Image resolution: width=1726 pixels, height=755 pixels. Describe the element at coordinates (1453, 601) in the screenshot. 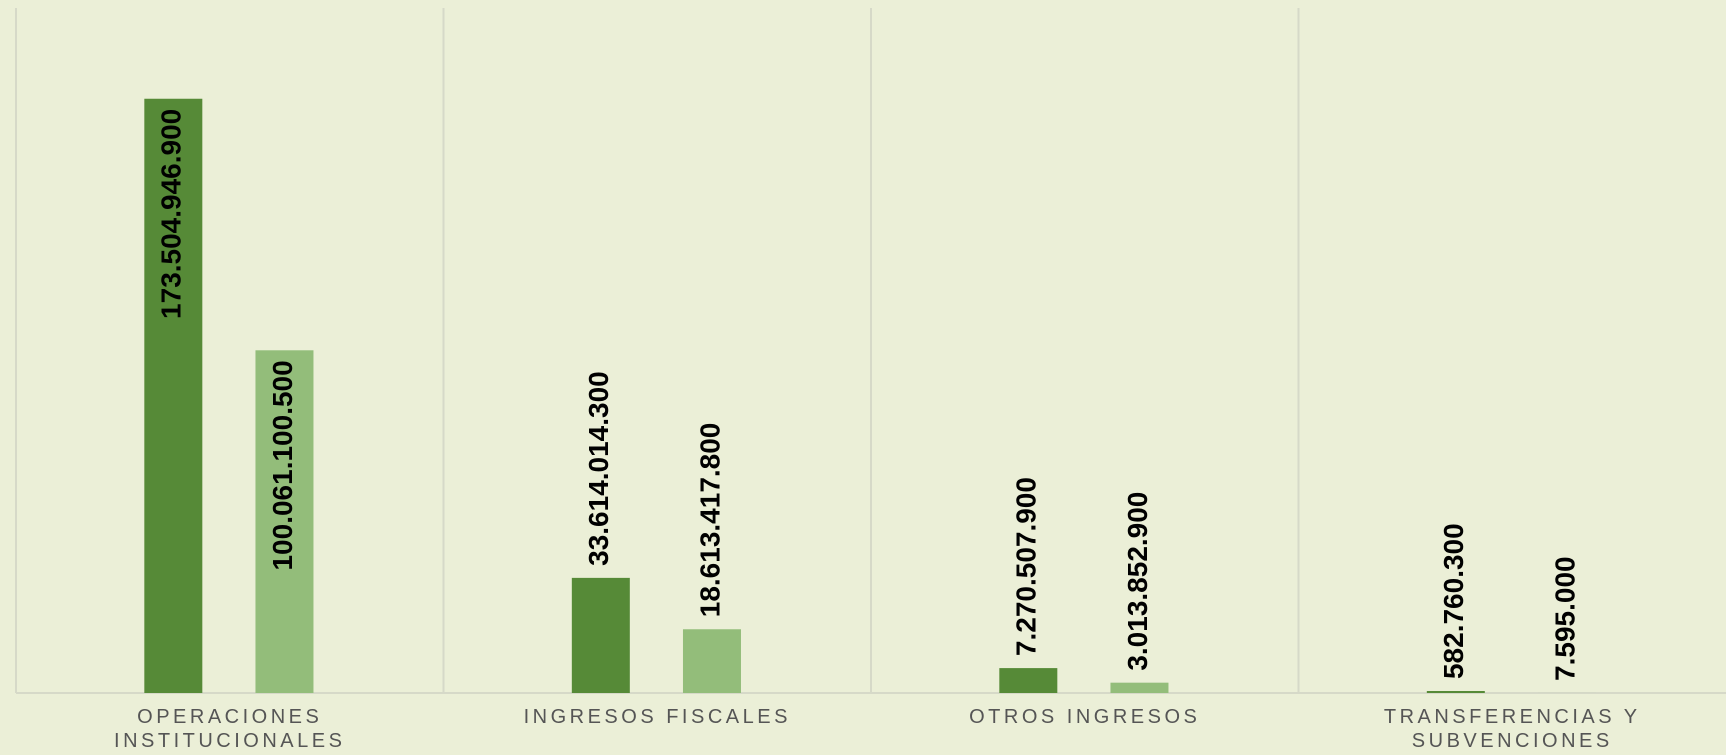

I see `value-label: 582.760.300` at that location.